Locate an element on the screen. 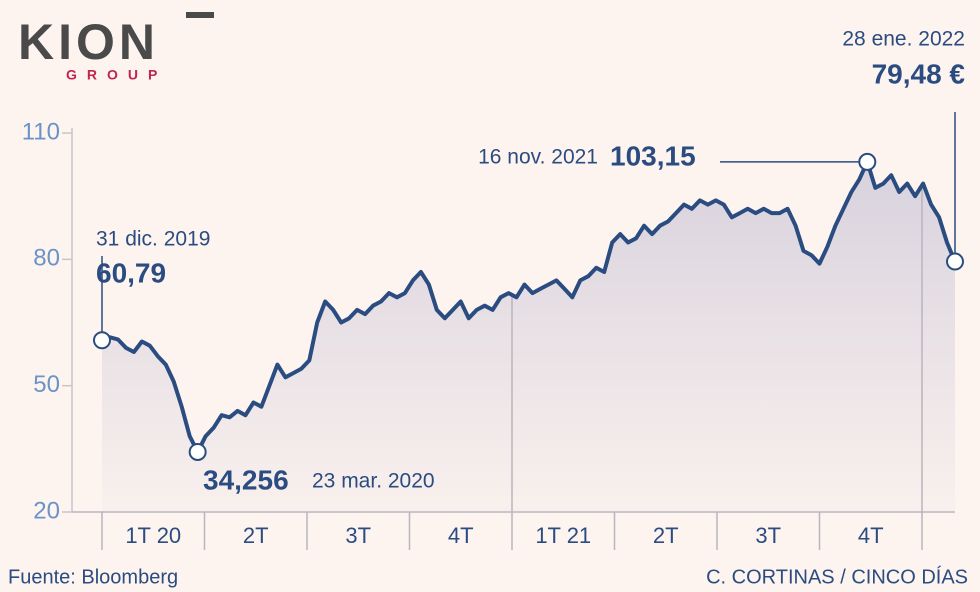 Image resolution: width=980 pixels, height=592 pixels. logo-bar is located at coordinates (200, 15).